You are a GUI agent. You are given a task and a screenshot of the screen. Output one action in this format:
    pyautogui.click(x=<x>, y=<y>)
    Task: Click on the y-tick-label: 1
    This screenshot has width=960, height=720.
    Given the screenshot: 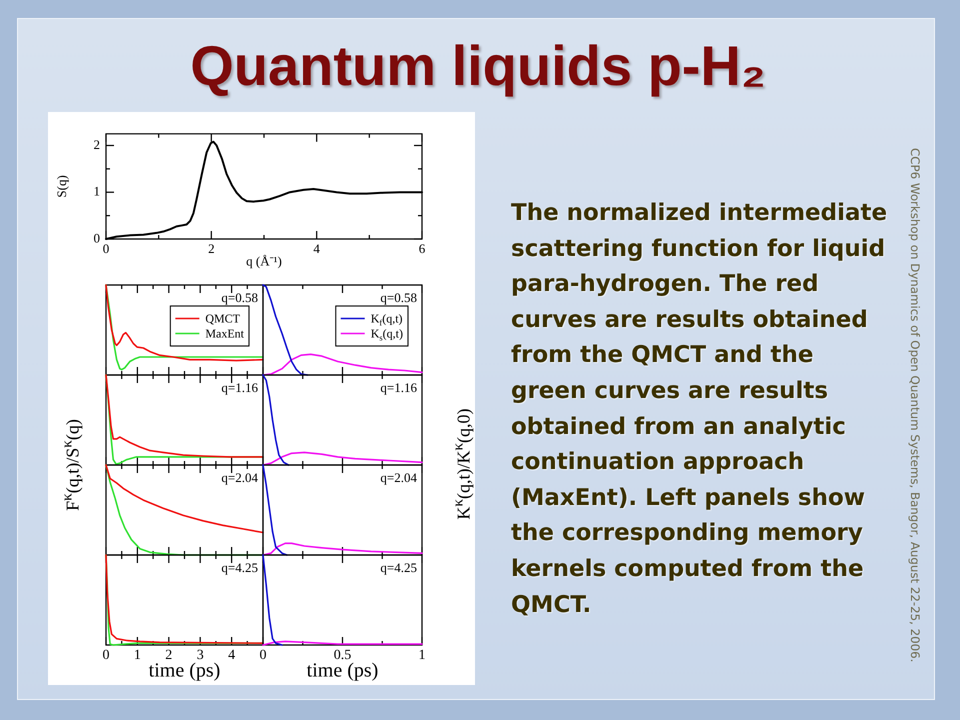 What is the action you would take?
    pyautogui.click(x=97, y=191)
    